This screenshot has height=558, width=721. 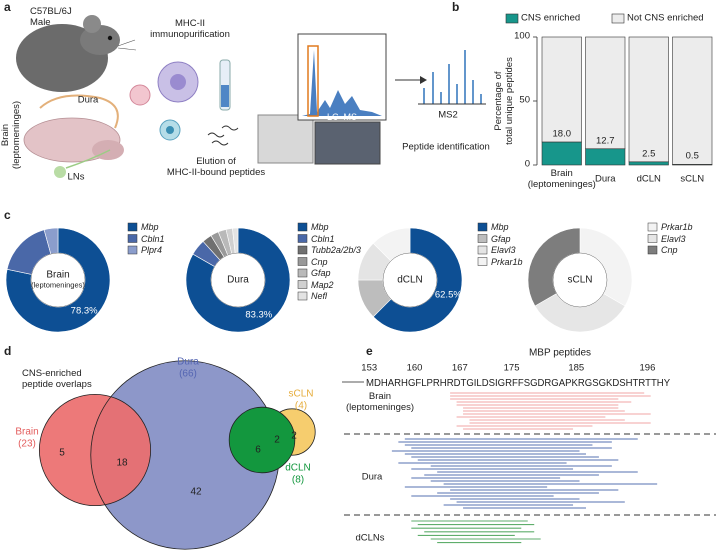 I want to click on panel-title: MBP peptides, so click(x=560, y=353).